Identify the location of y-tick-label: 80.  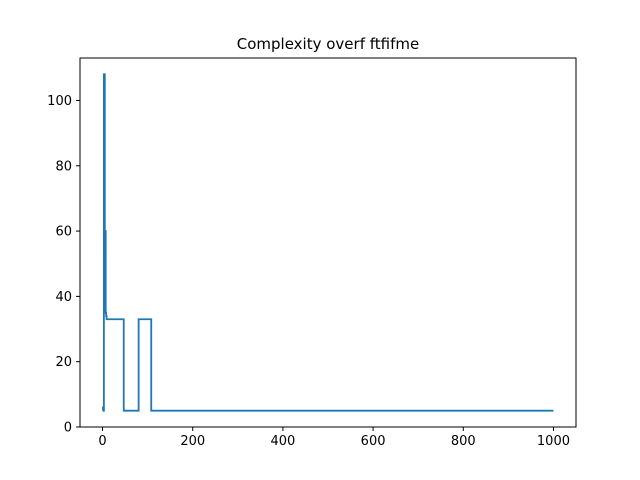
(63, 166).